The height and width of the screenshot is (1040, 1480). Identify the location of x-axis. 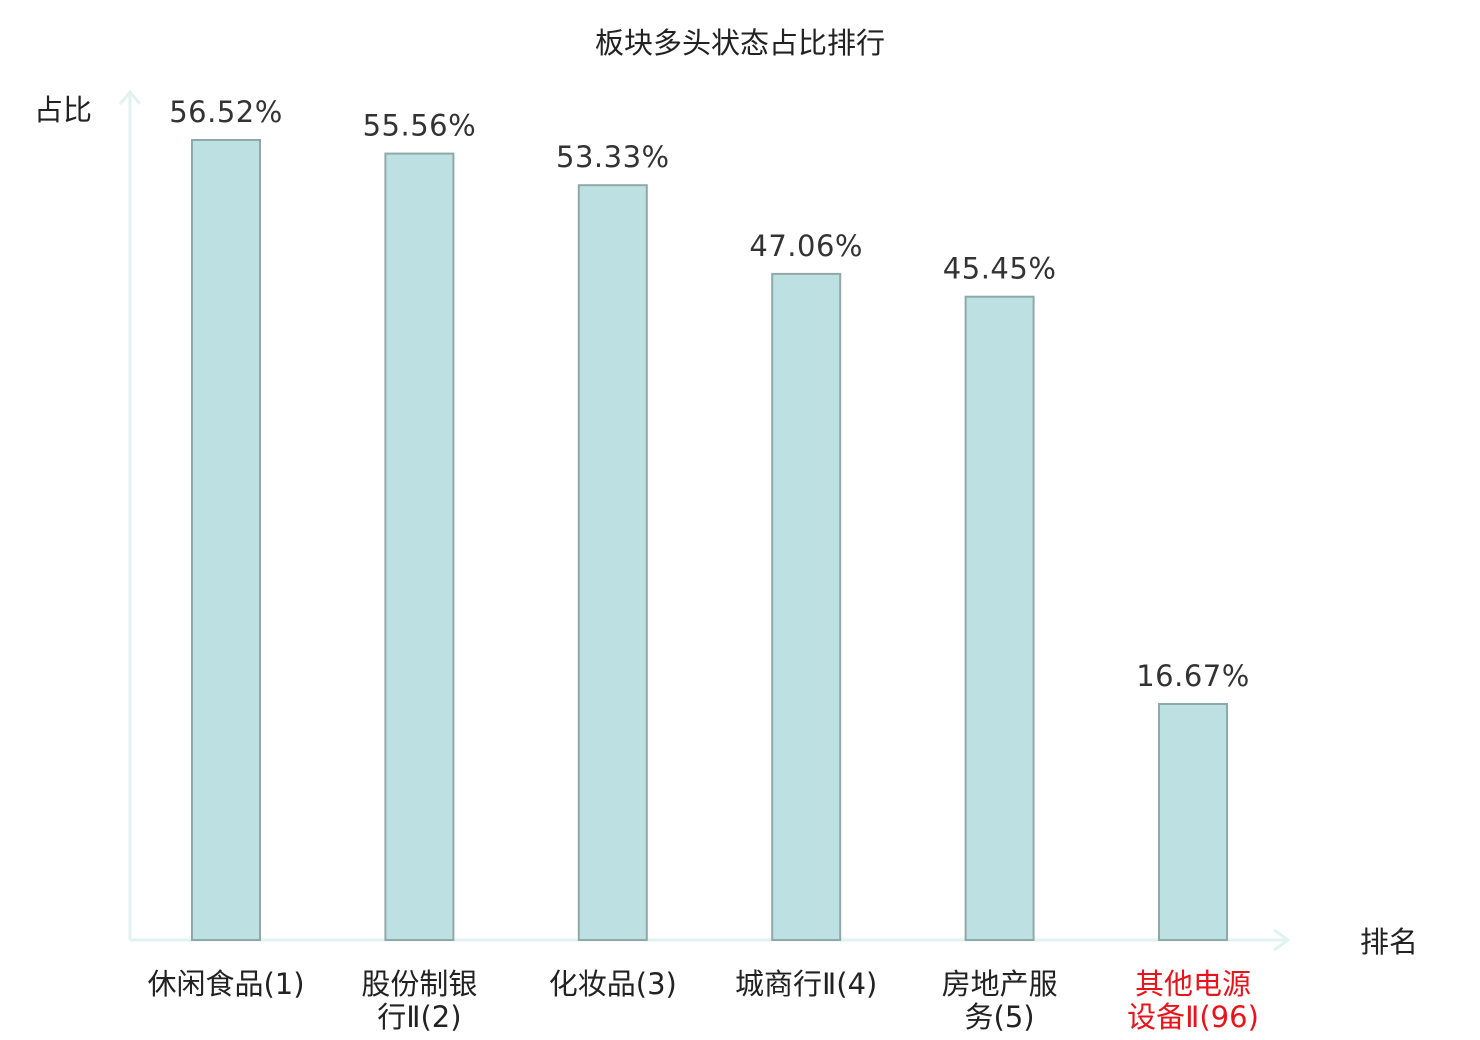
(710, 940).